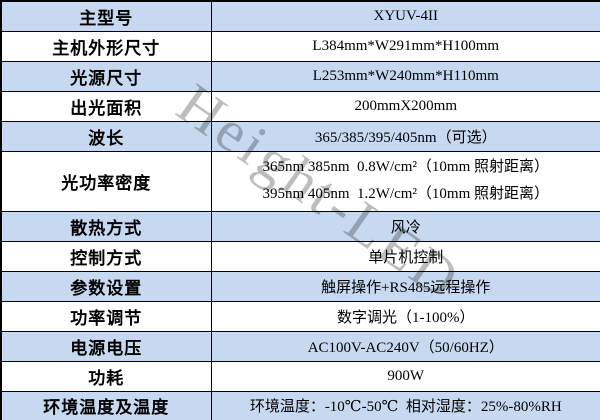  Describe the element at coordinates (106, 286) in the screenshot. I see `spec-label: 参数设置` at that location.